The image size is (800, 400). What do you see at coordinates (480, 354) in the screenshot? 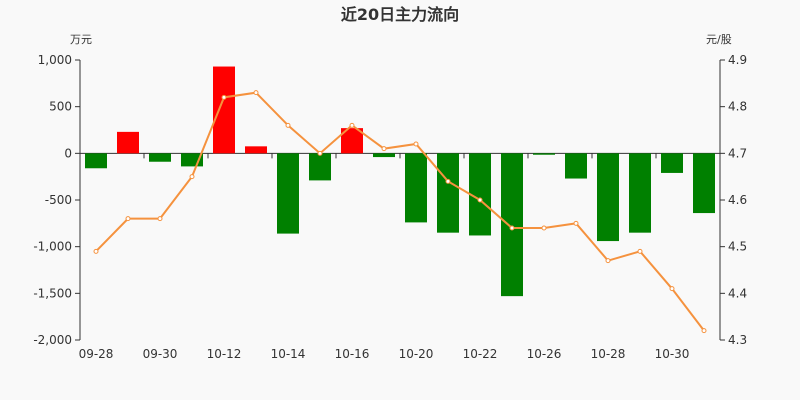
I see `x-tick-label: 10-22` at bounding box center [480, 354].